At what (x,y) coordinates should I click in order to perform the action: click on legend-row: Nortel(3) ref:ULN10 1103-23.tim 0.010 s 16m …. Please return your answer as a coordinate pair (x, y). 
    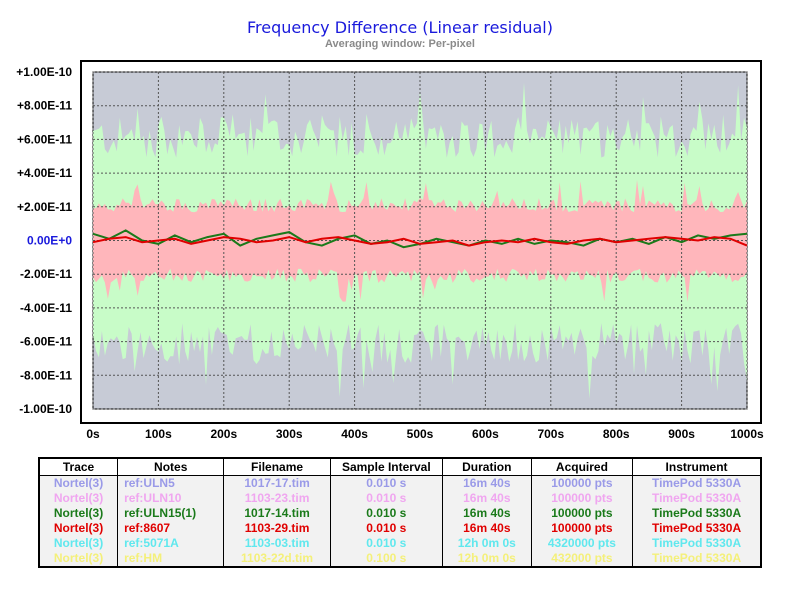
    Looking at the image, I should click on (400, 498).